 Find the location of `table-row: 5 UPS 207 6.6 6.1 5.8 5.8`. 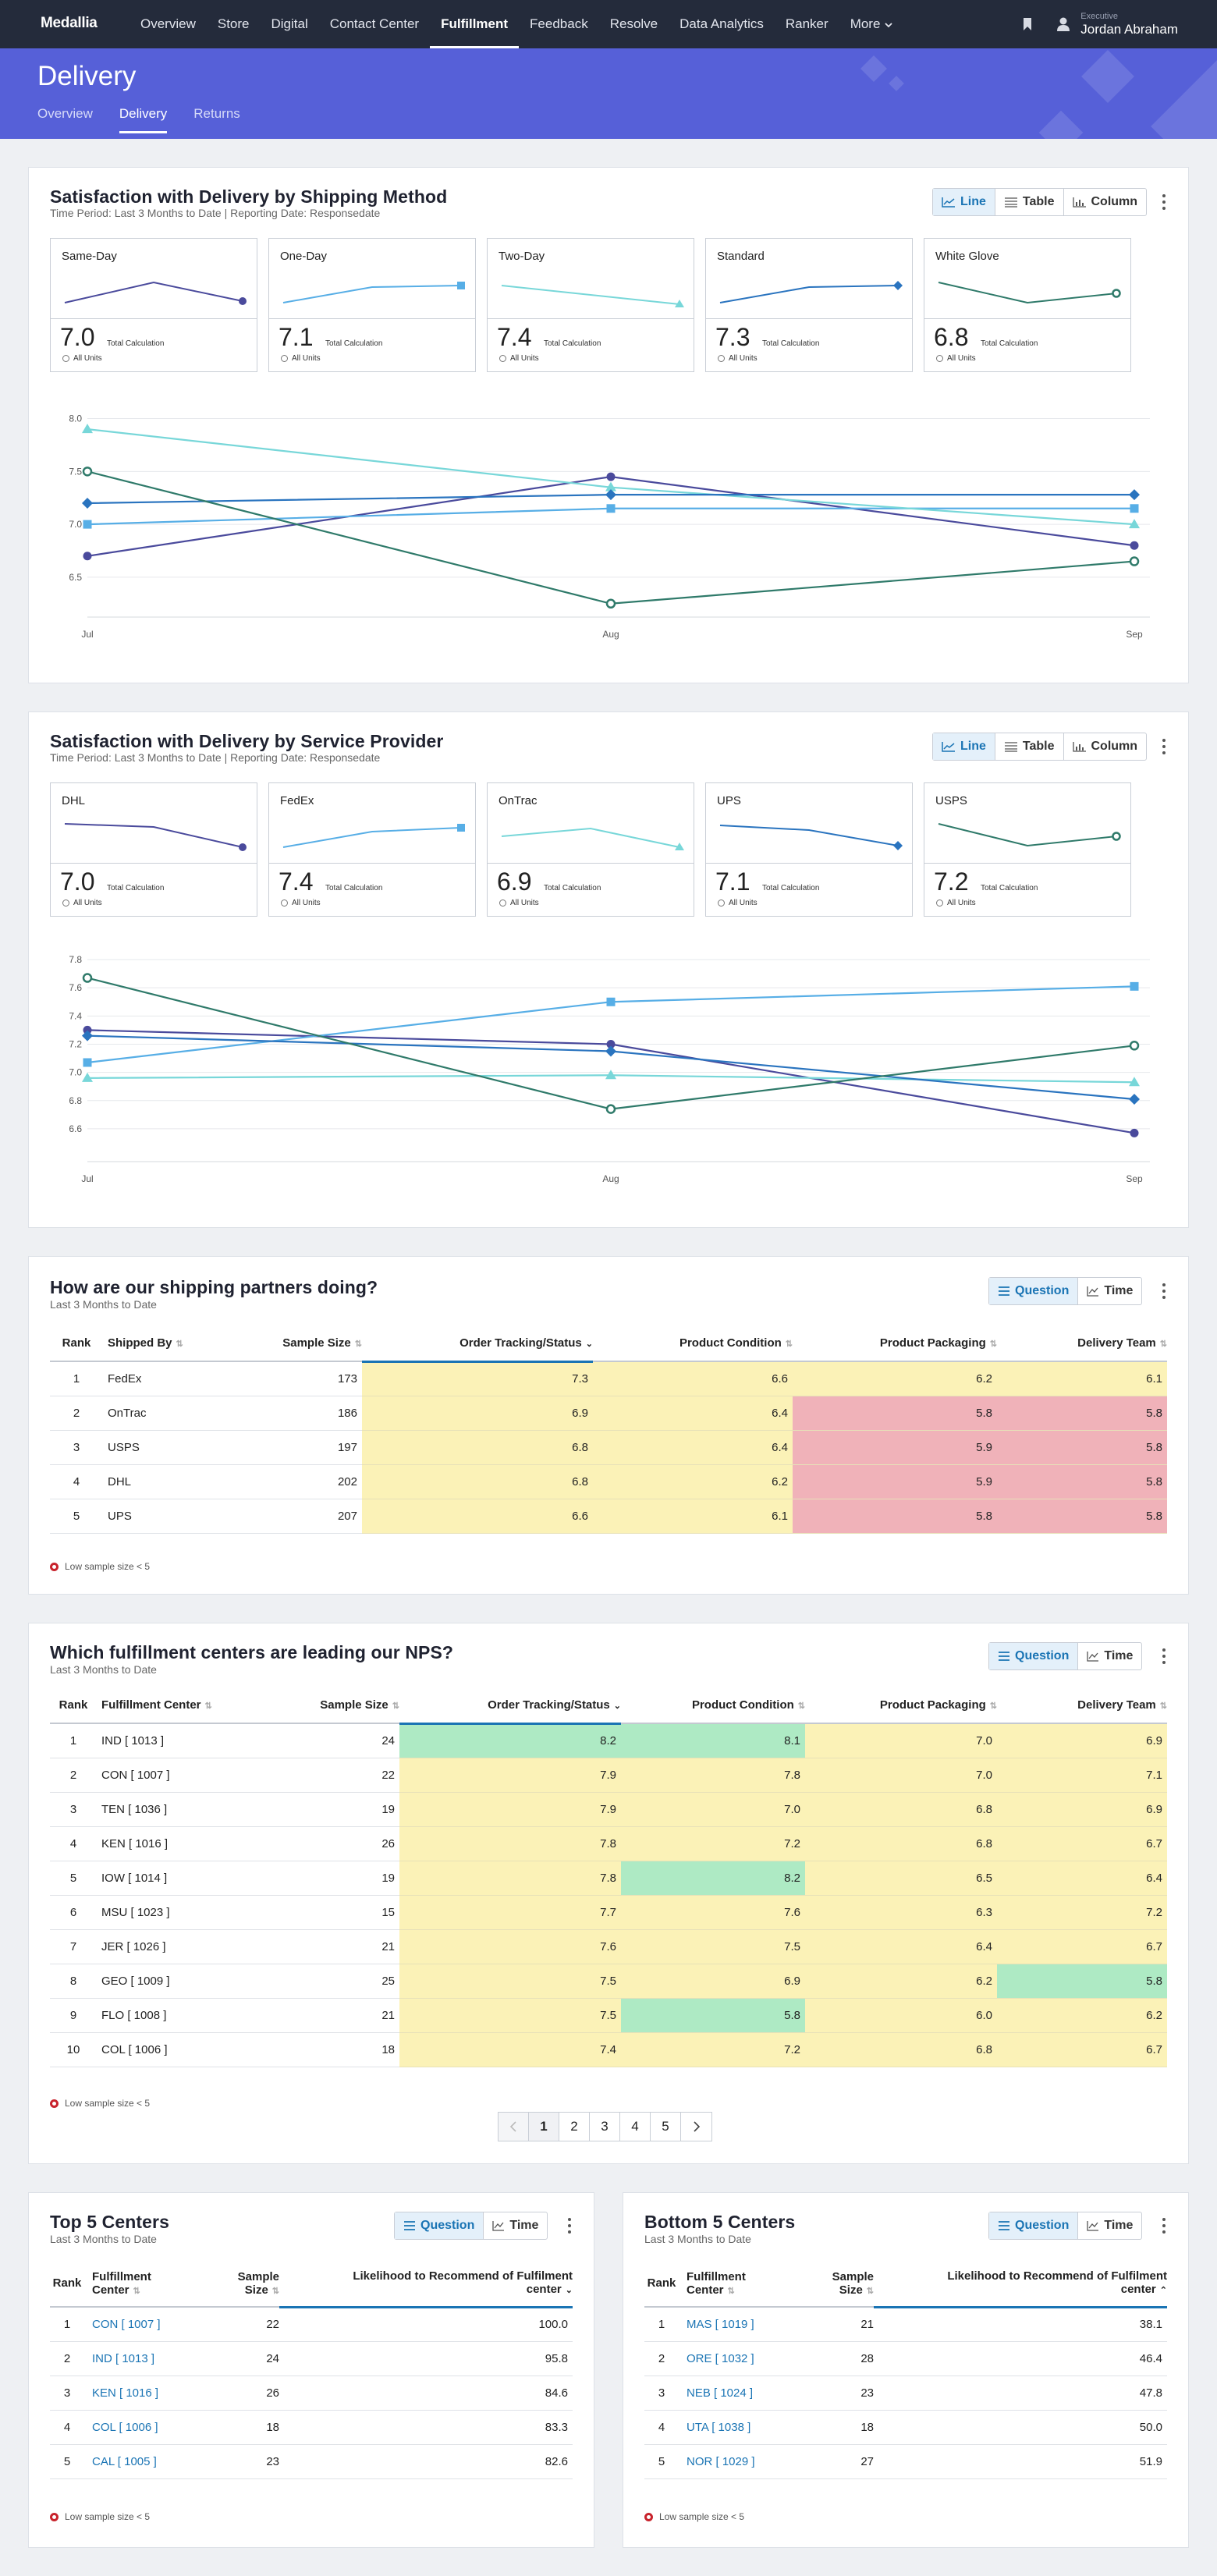

table-row: 5 UPS 207 6.6 6.1 5.8 5.8 is located at coordinates (608, 1516).